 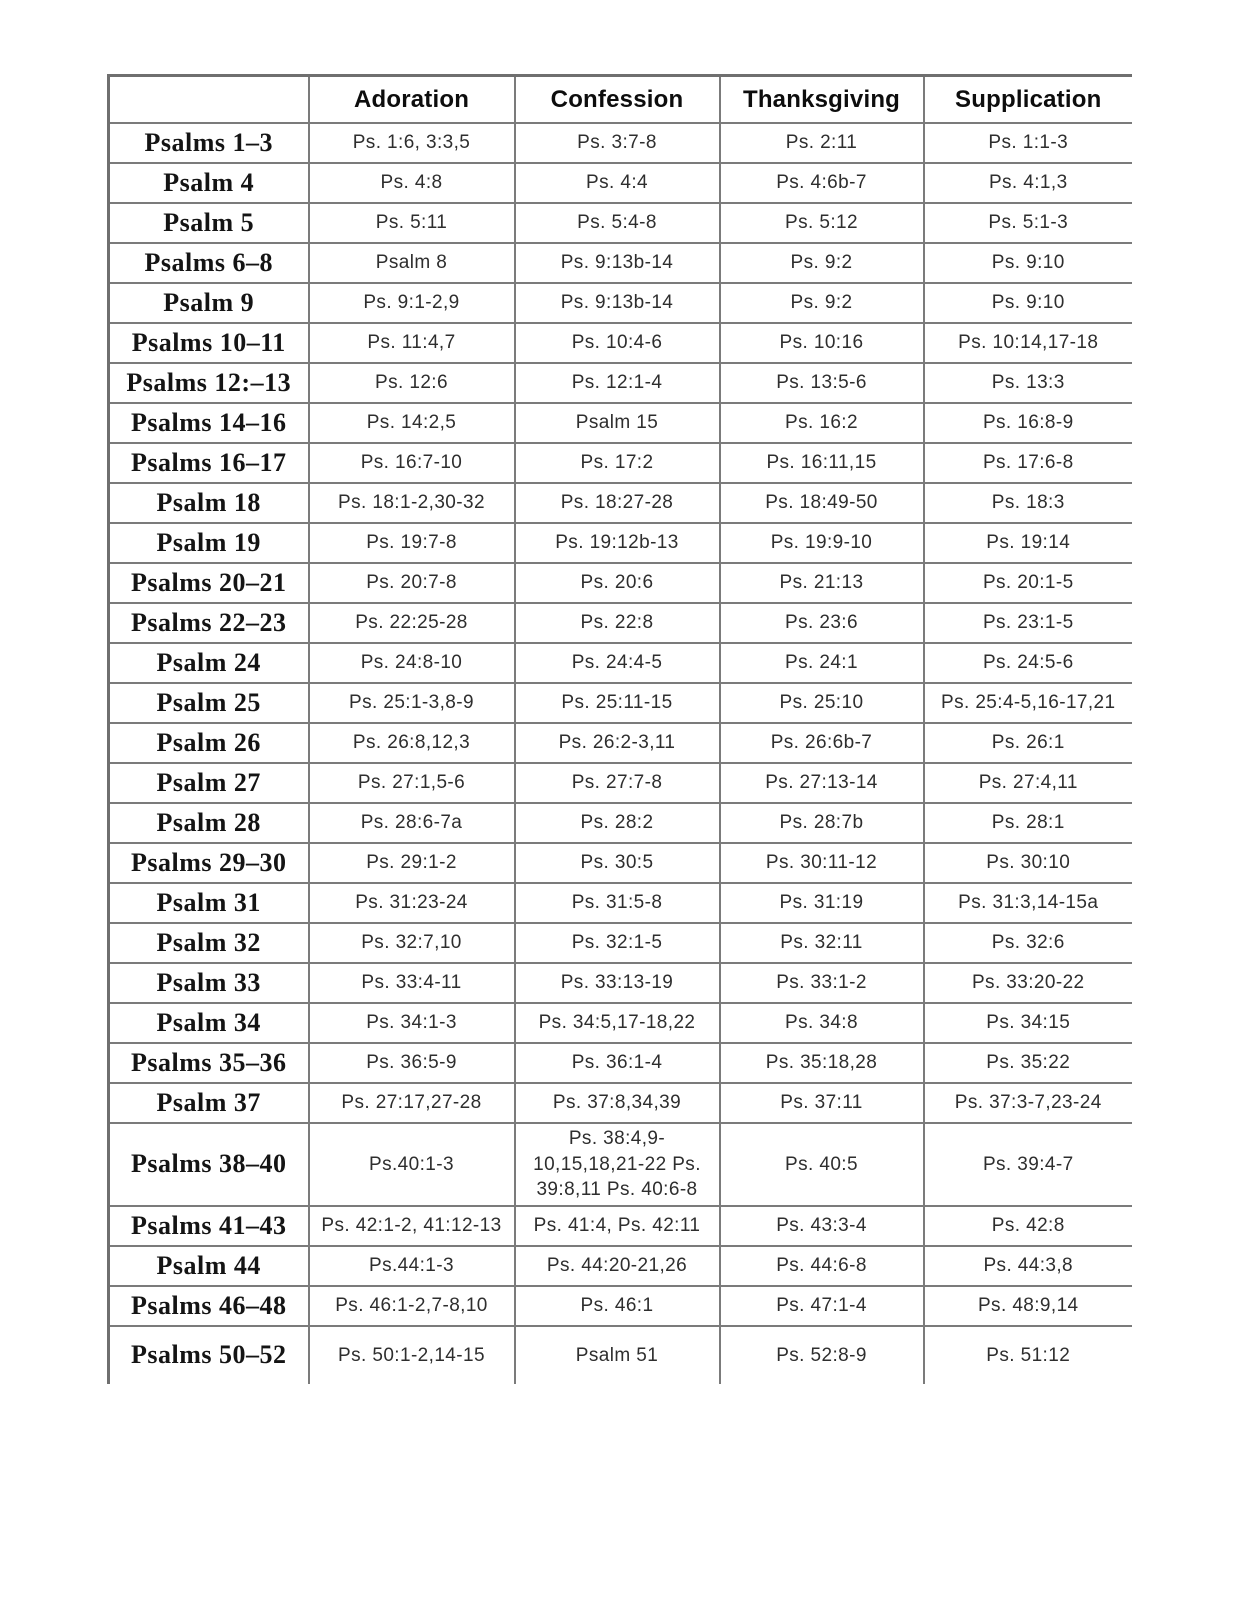 I want to click on thanksgiving-cell: Ps. 33:1-2, so click(x=821, y=983).